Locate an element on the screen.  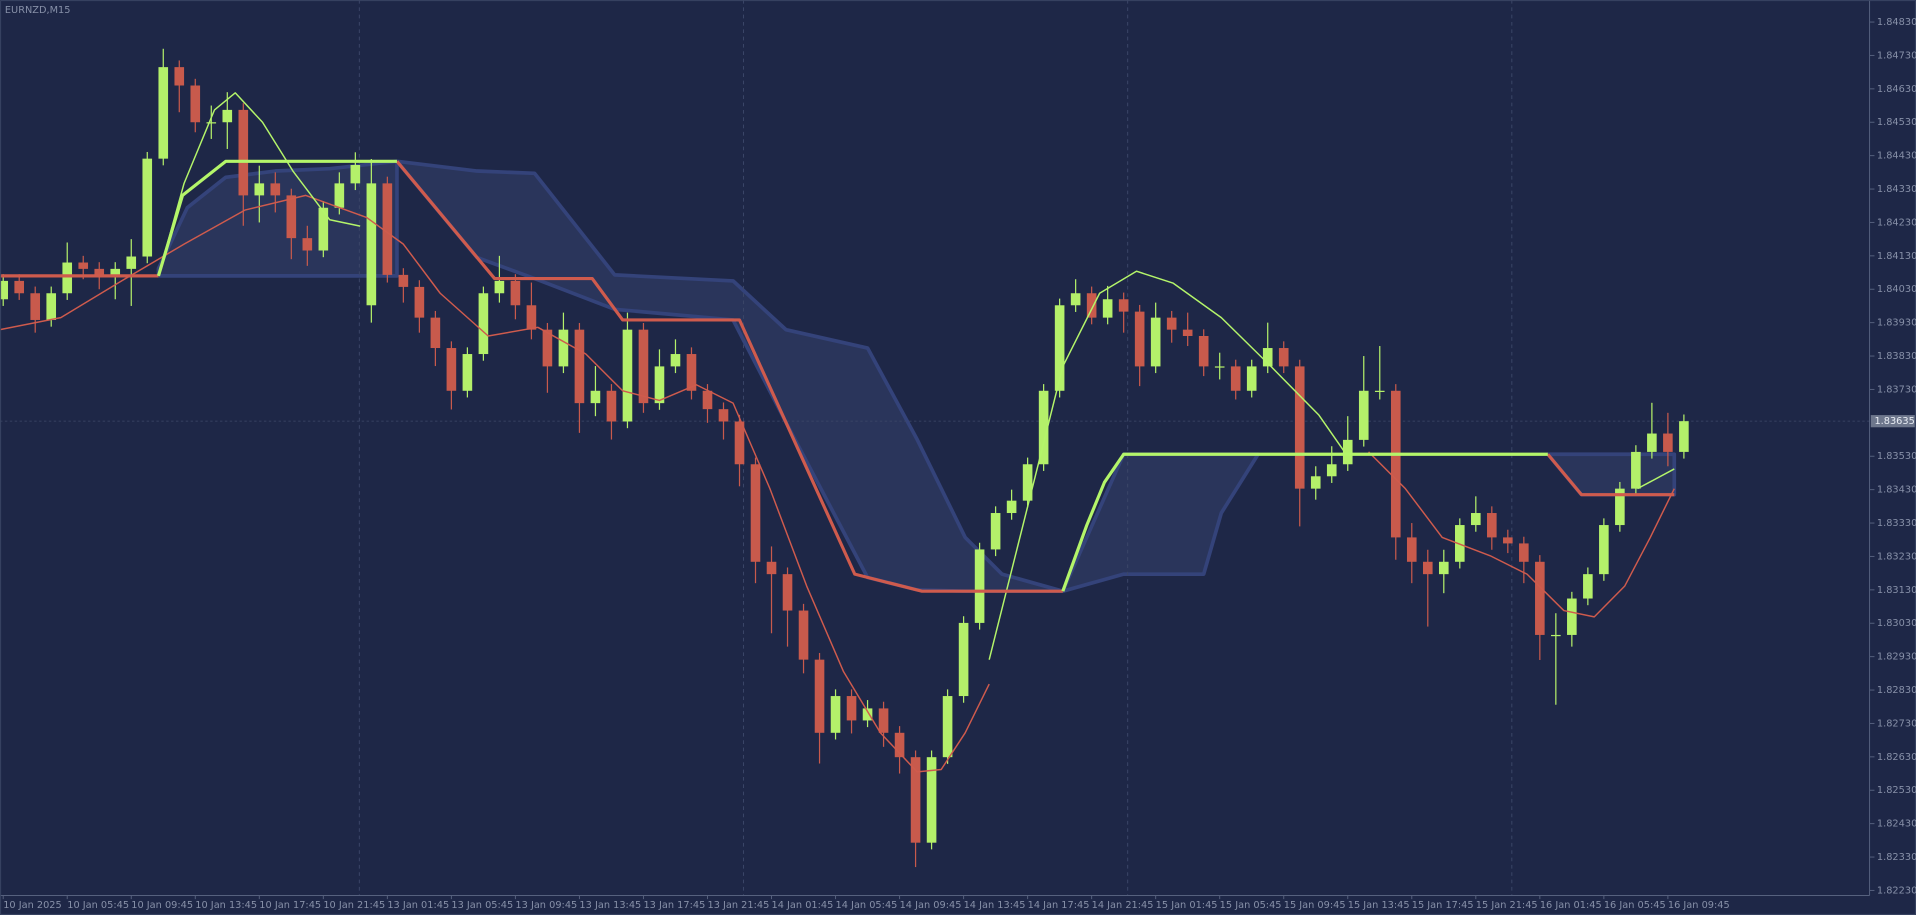
y-tick-label: 1.82830 is located at coordinates (1896, 690).